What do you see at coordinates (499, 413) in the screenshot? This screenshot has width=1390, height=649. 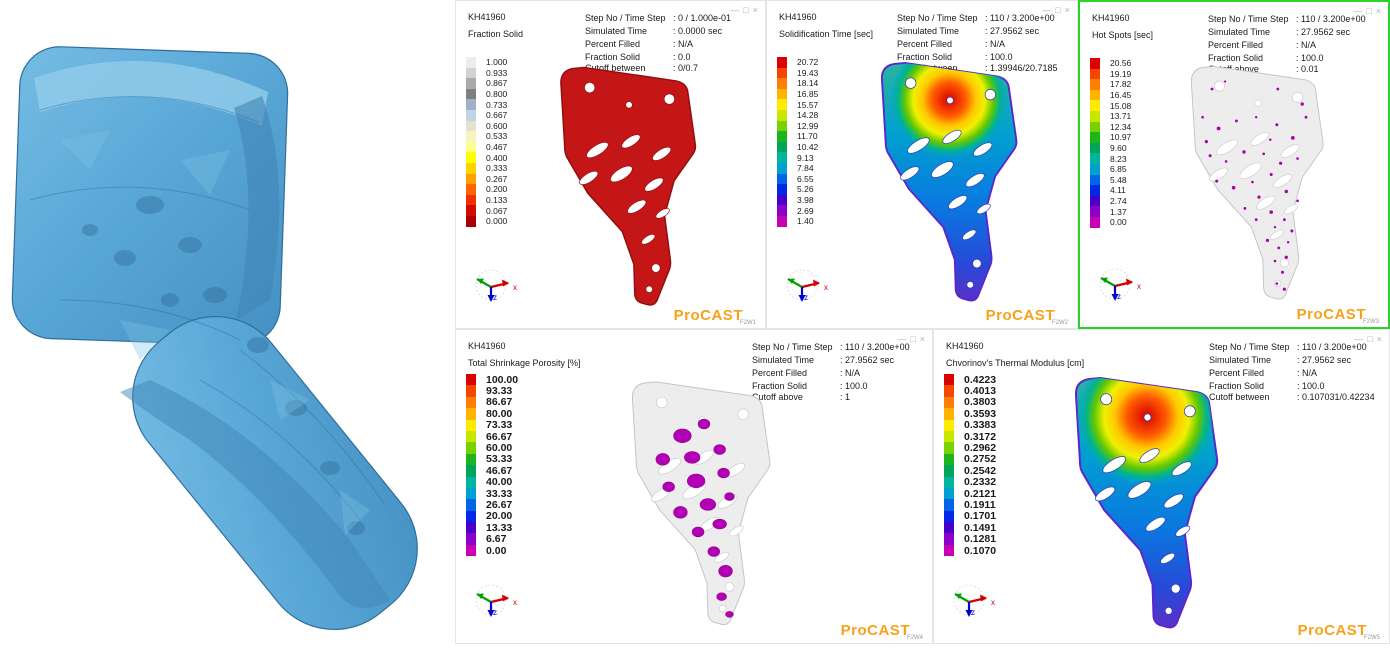 I see `scale-value: 80.00` at bounding box center [499, 413].